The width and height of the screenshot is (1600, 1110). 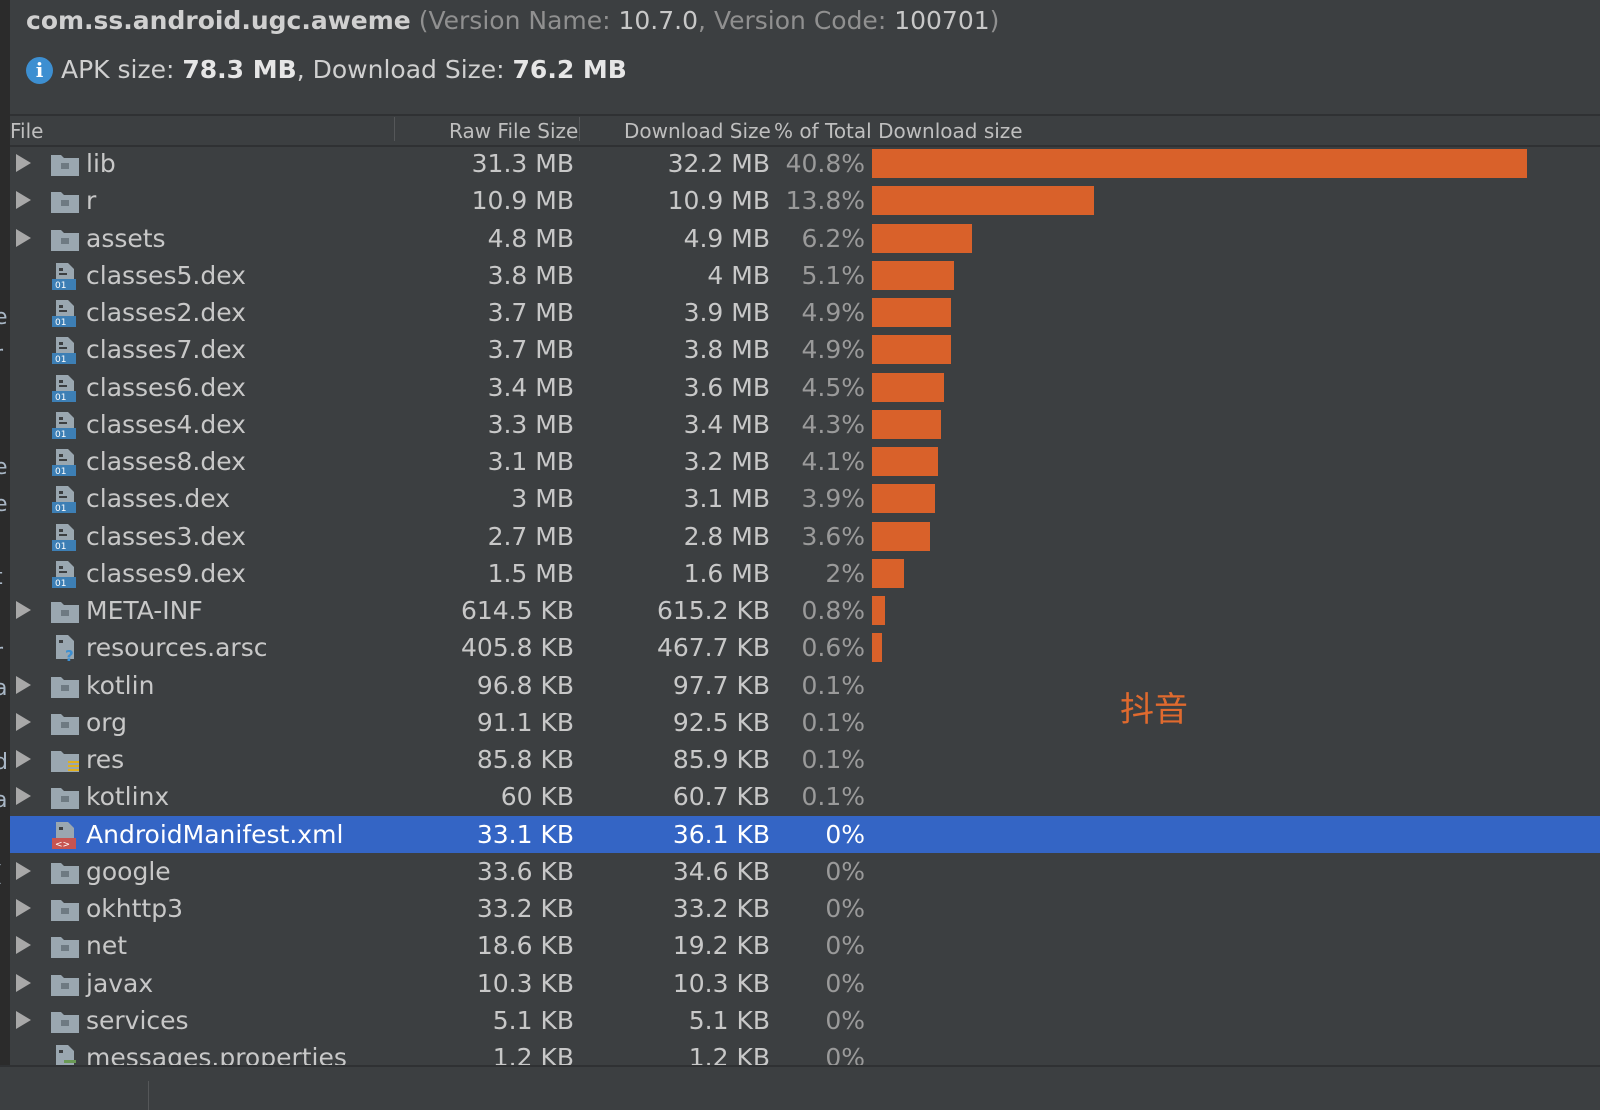 What do you see at coordinates (898, 131) in the screenshot?
I see `column-header-percent: % of Total Download size` at bounding box center [898, 131].